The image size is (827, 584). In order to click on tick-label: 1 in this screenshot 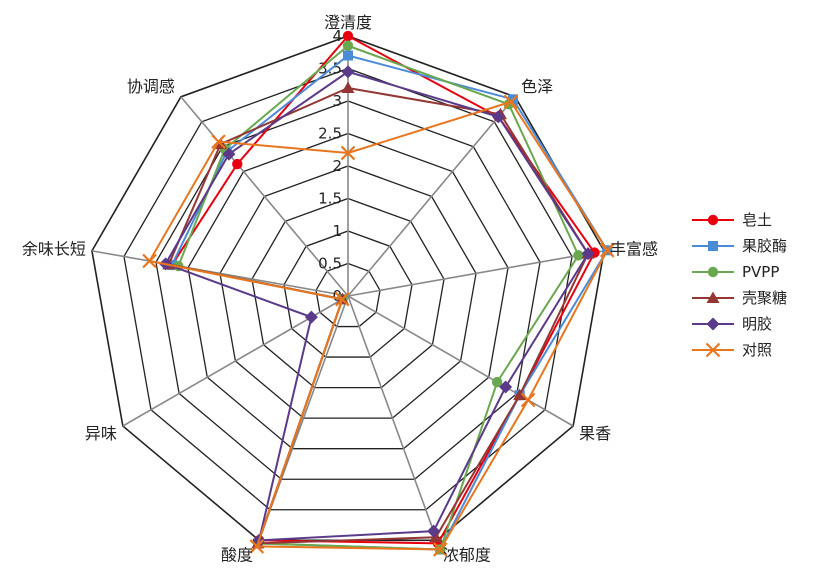, I will do `click(337, 231)`.